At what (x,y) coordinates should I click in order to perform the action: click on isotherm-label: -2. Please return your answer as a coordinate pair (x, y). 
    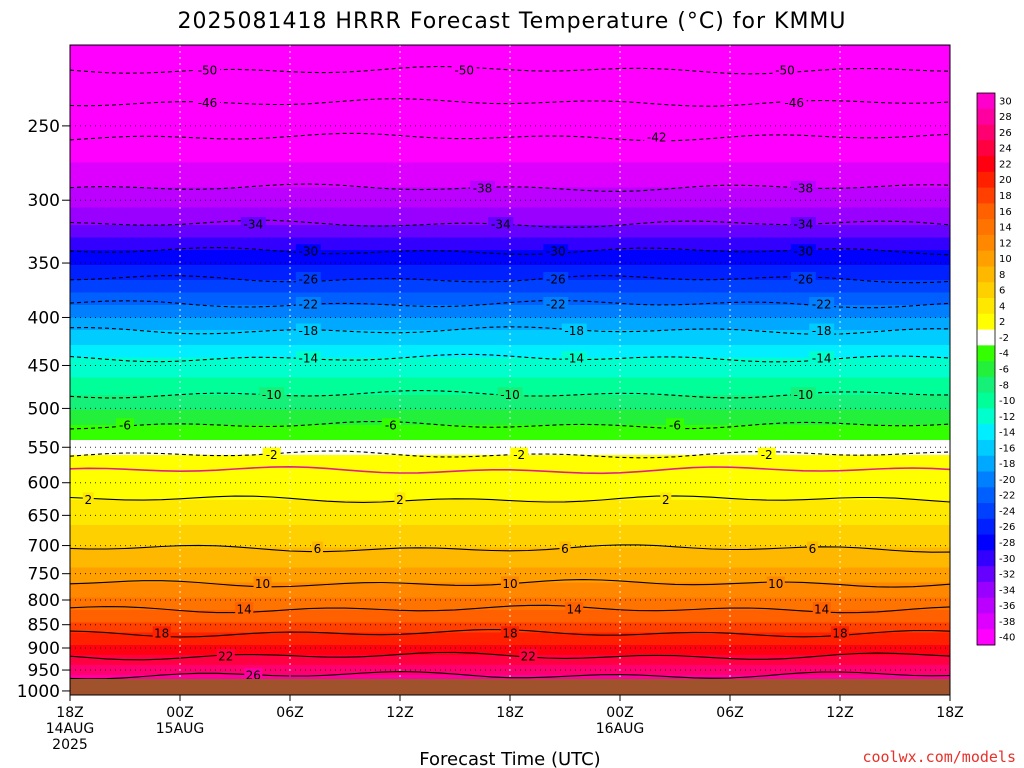
    Looking at the image, I should click on (519, 455).